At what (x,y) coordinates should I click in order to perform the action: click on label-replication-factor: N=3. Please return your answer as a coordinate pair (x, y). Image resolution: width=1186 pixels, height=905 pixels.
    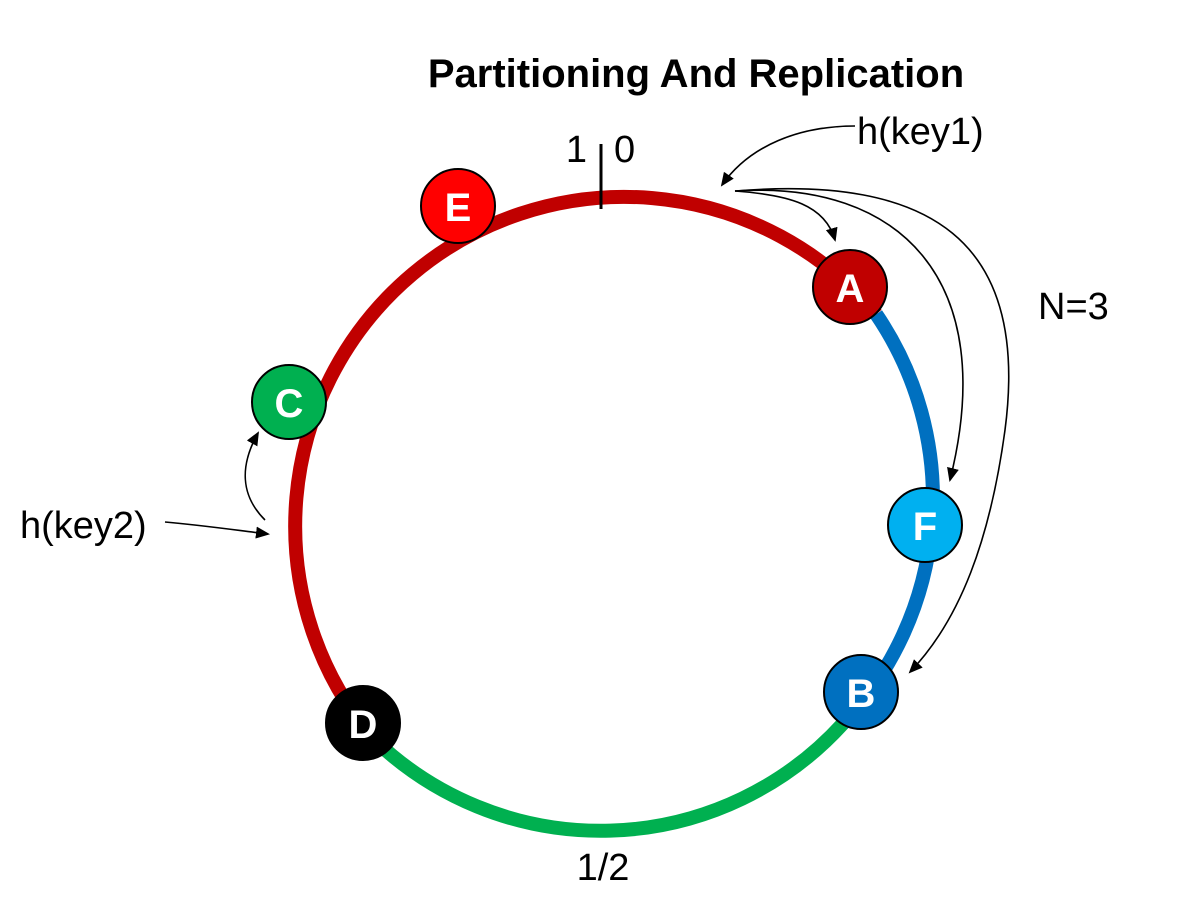
    Looking at the image, I should click on (1073, 307).